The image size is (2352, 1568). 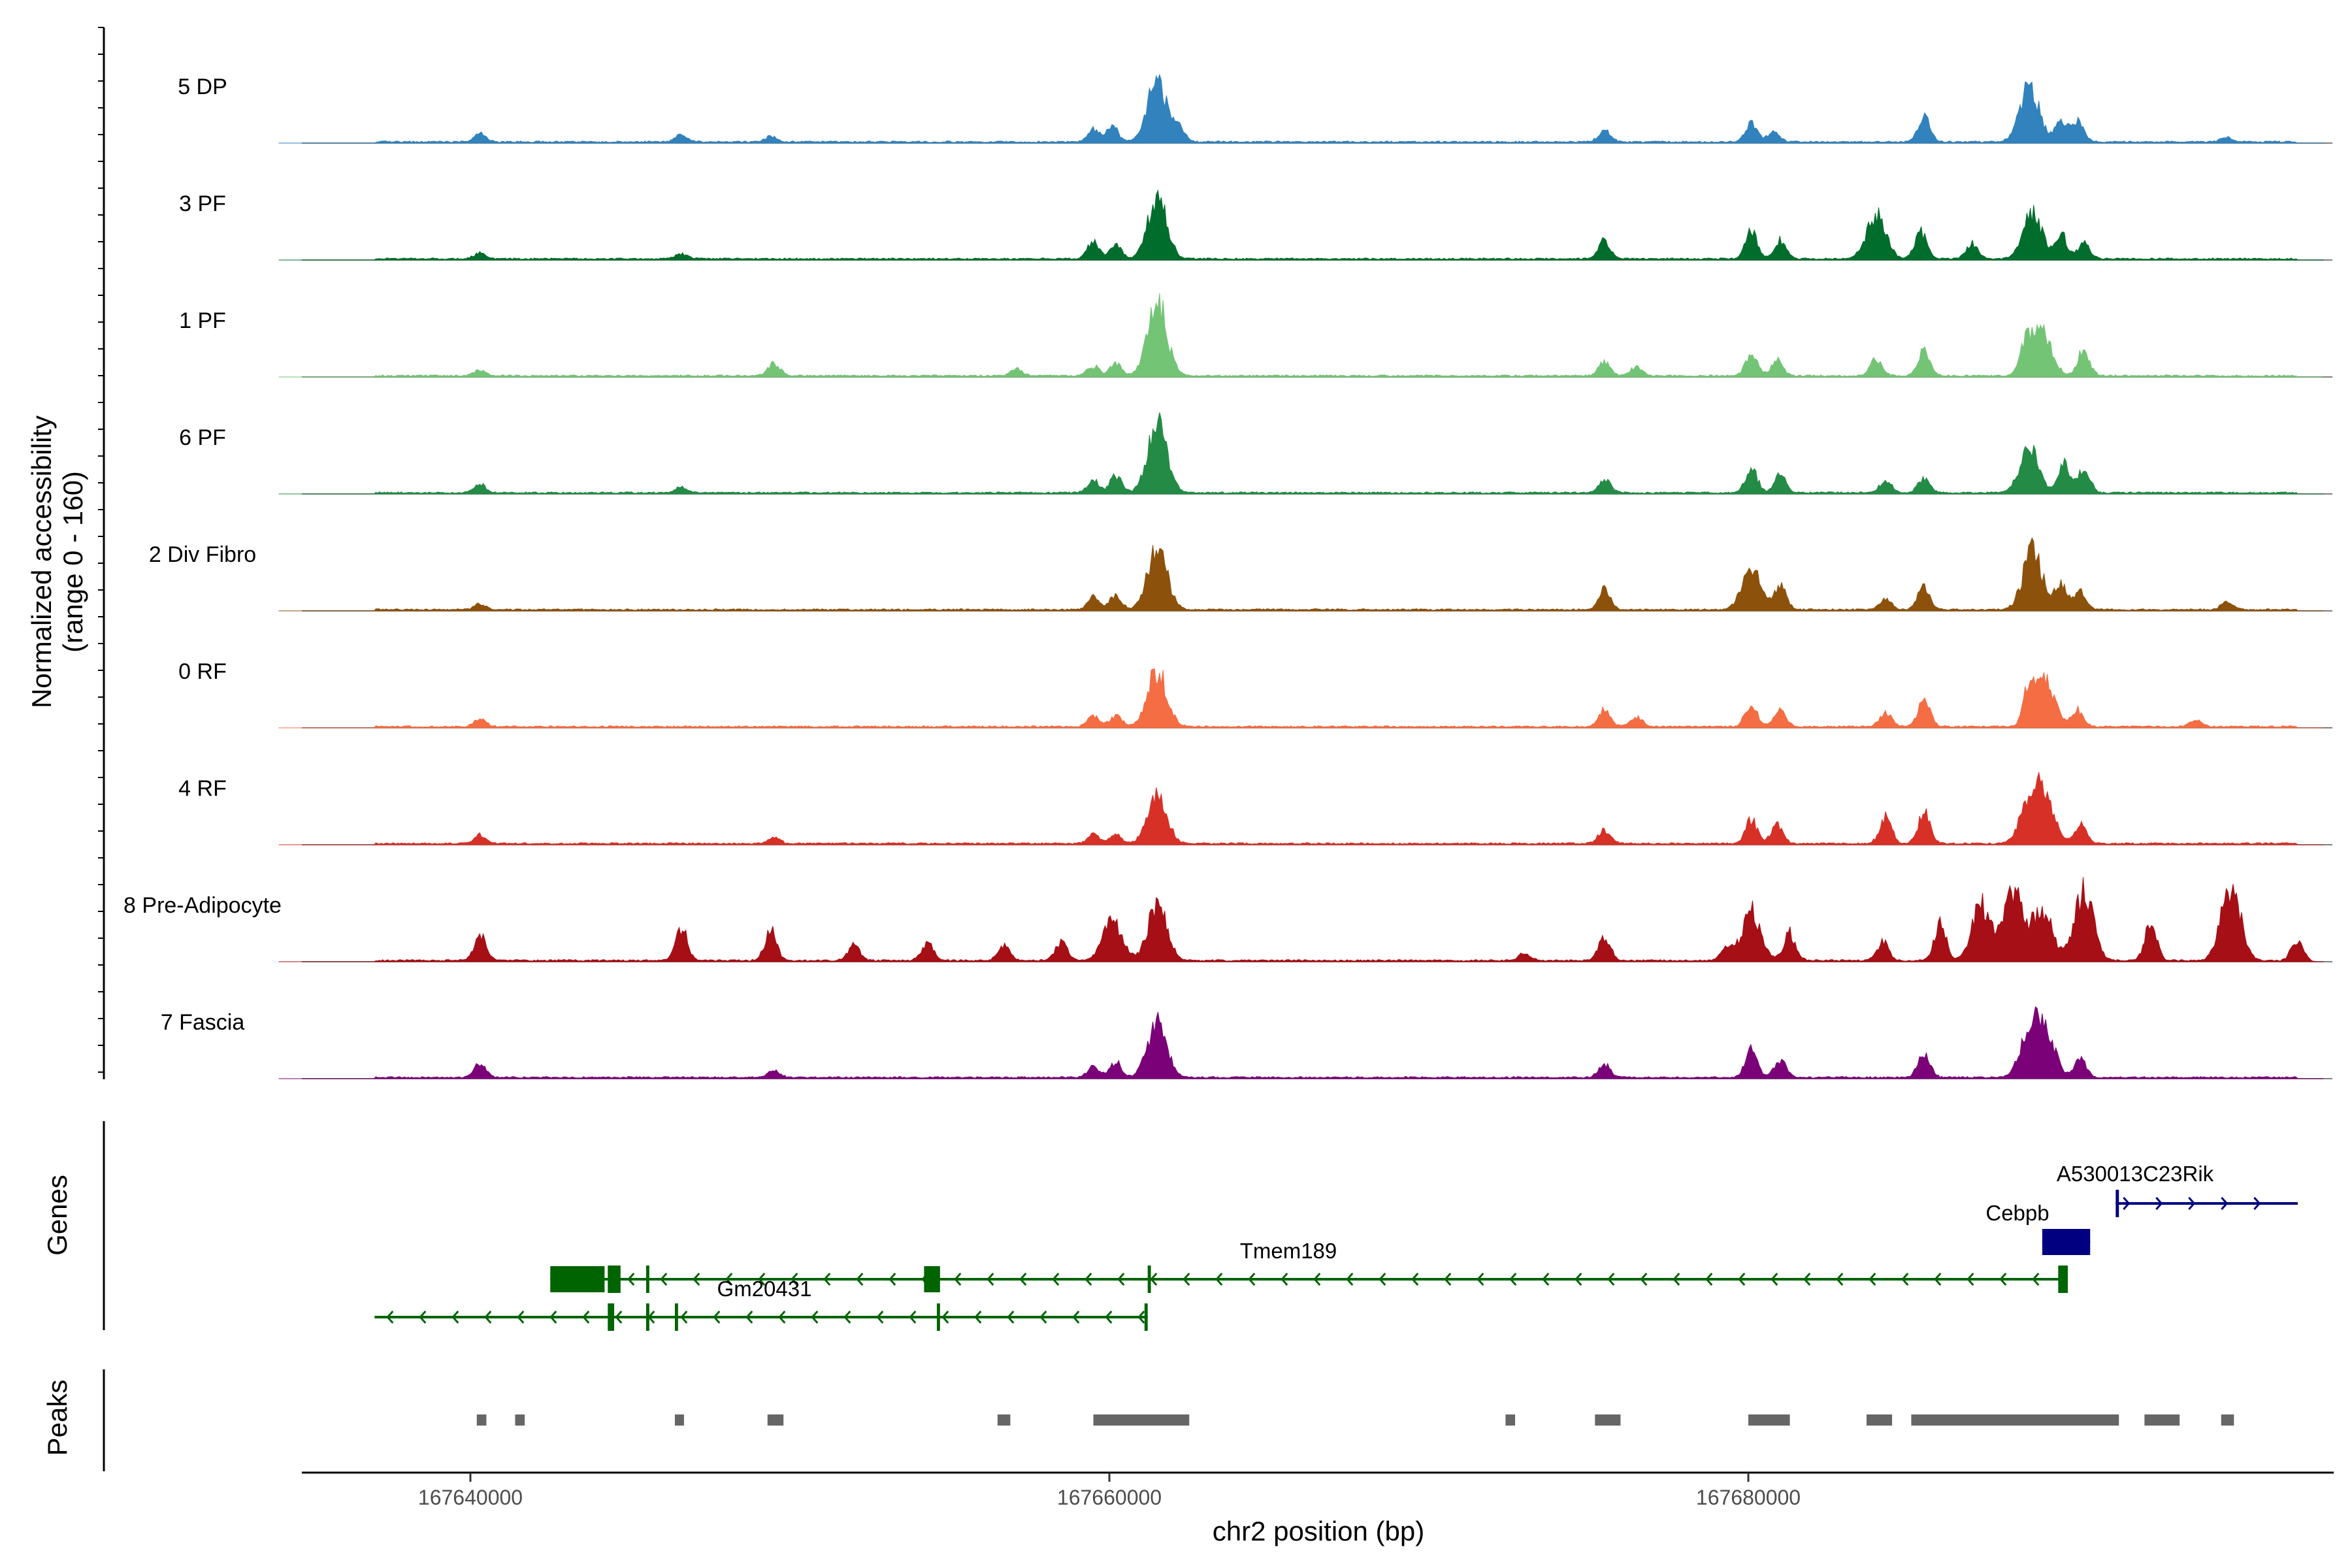 I want to click on genes-track-label: Genes, so click(x=57, y=1215).